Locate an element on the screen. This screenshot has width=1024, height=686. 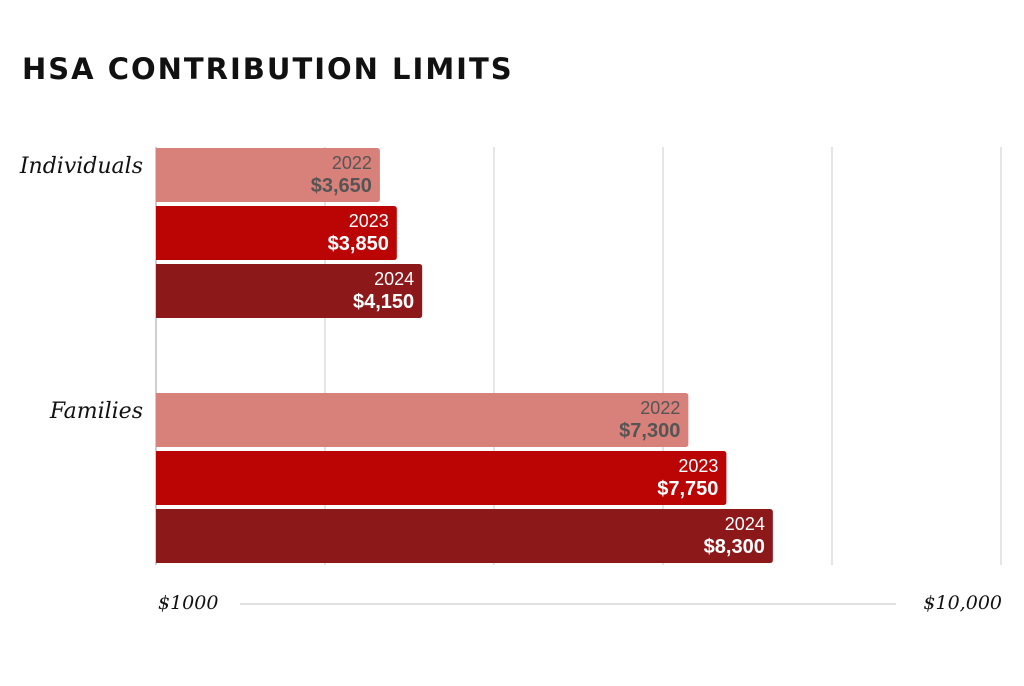
bar-value-label: $7,750 is located at coordinates (687, 489).